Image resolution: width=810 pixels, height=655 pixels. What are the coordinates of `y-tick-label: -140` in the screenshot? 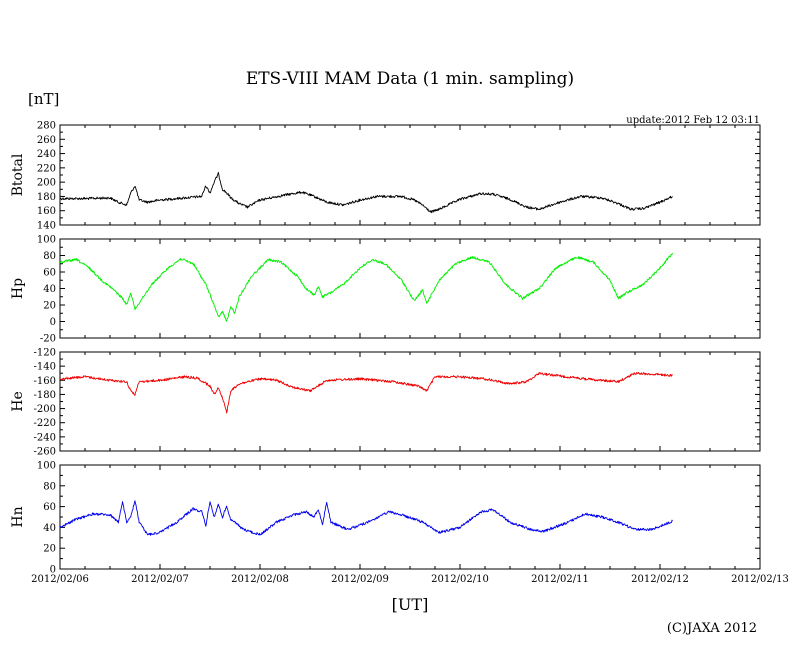 It's located at (45, 367).